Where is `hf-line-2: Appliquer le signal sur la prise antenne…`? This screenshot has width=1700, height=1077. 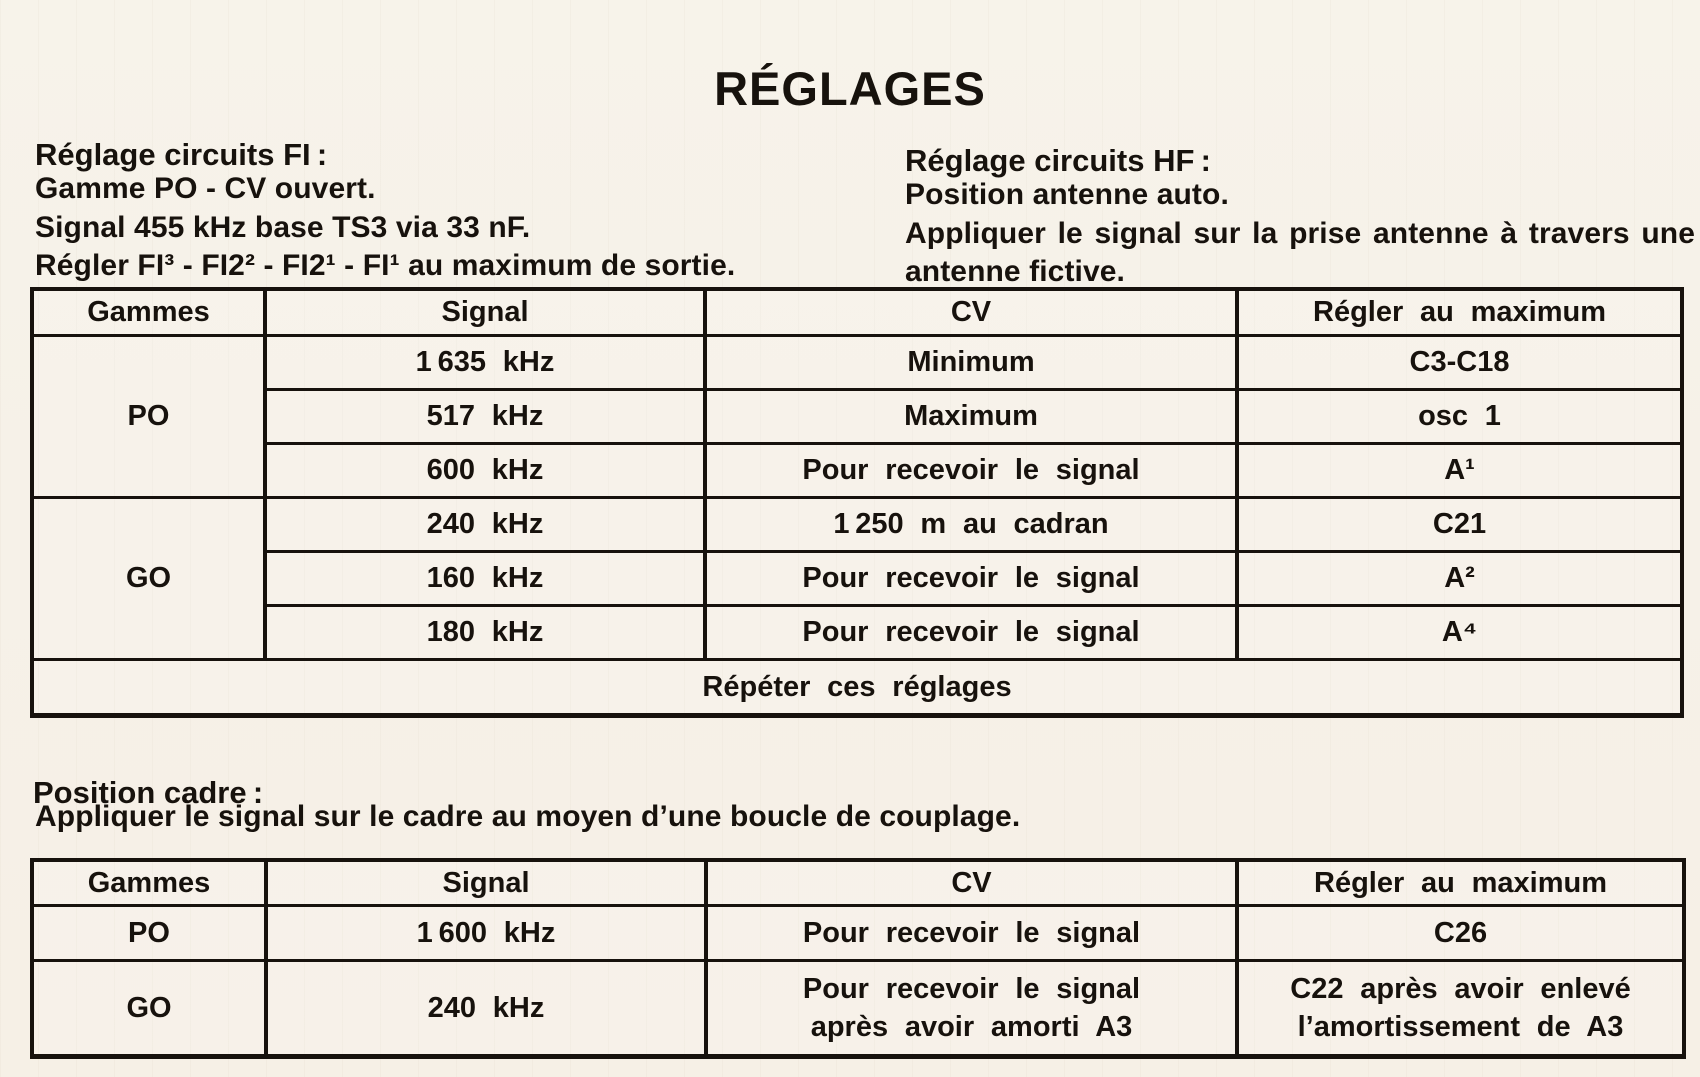 hf-line-2: Appliquer le signal sur la prise antenne… is located at coordinates (1300, 233).